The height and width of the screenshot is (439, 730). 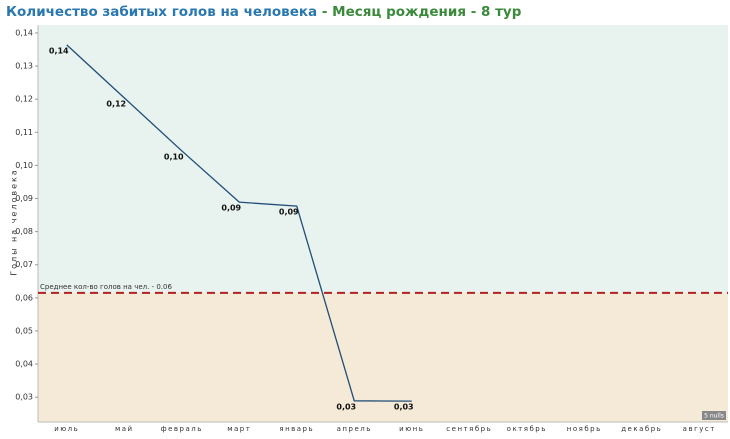 I want to click on x-tick-label: май, so click(x=124, y=429).